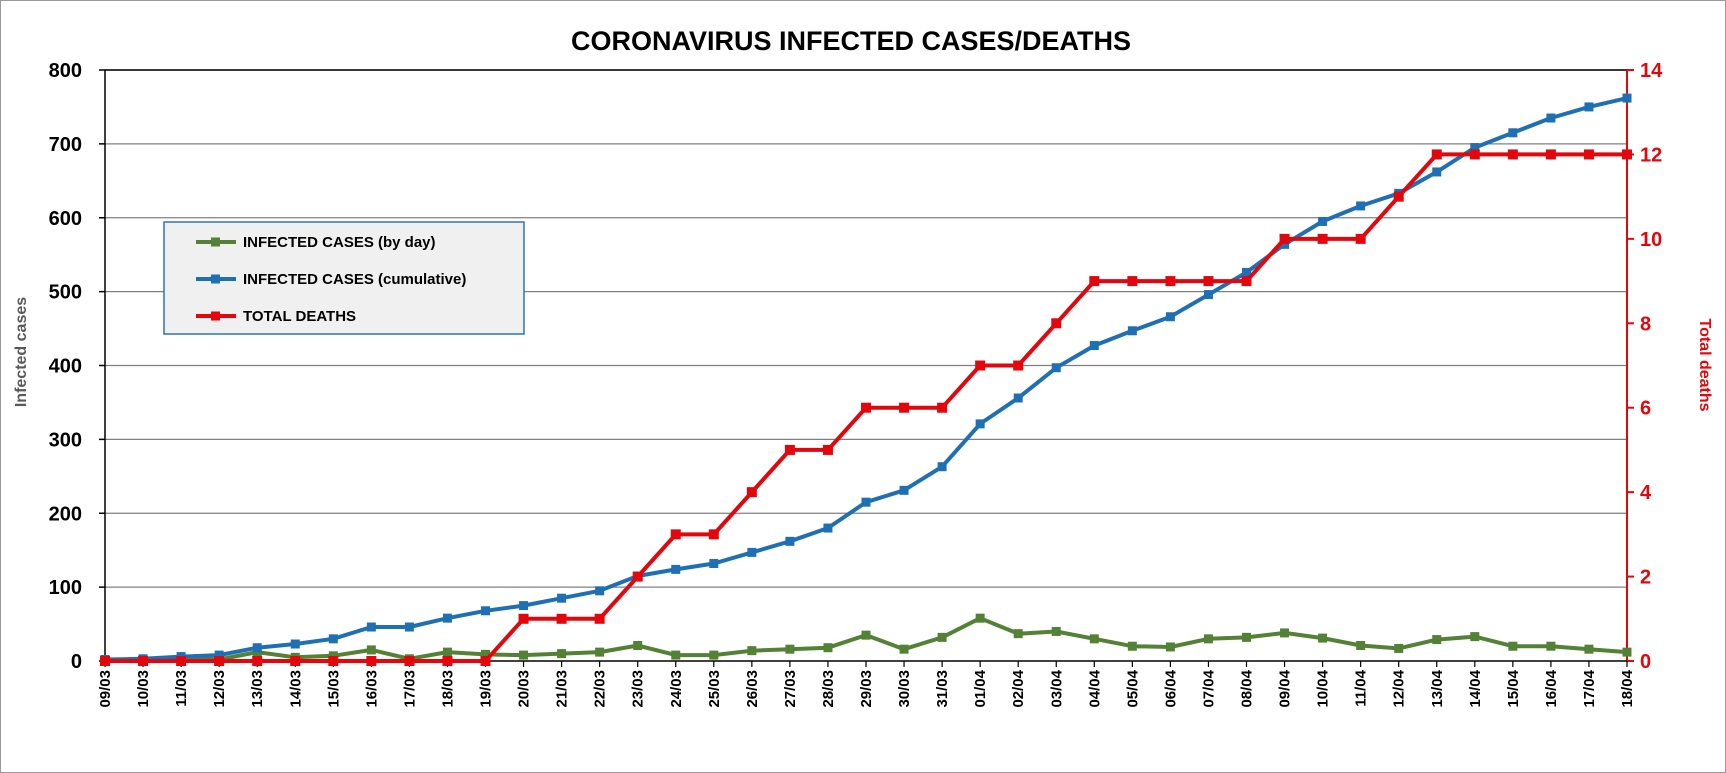 Image resolution: width=1726 pixels, height=773 pixels. I want to click on y-tick-label: 200, so click(65, 514).